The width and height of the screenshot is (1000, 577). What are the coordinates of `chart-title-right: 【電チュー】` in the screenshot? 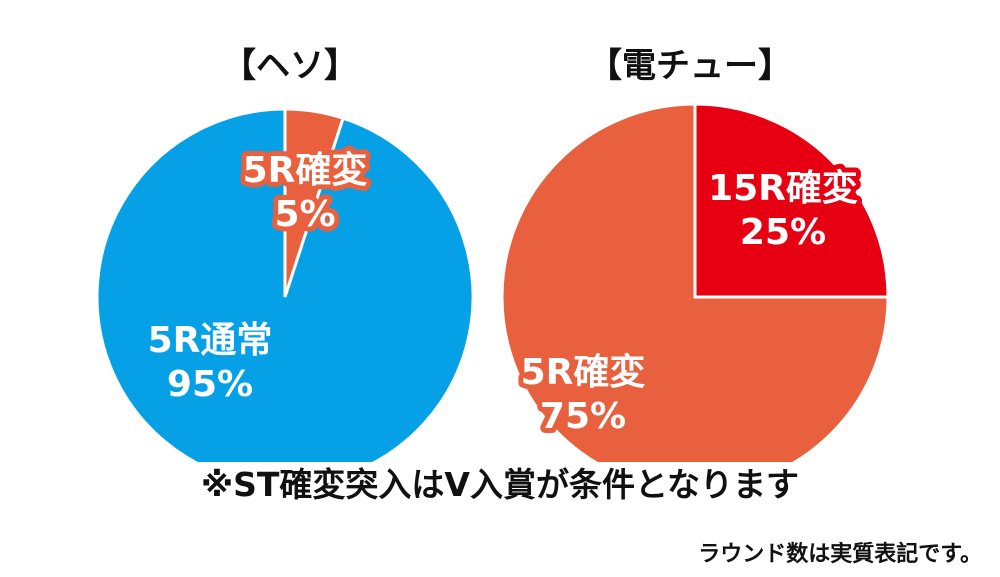 It's located at (690, 66).